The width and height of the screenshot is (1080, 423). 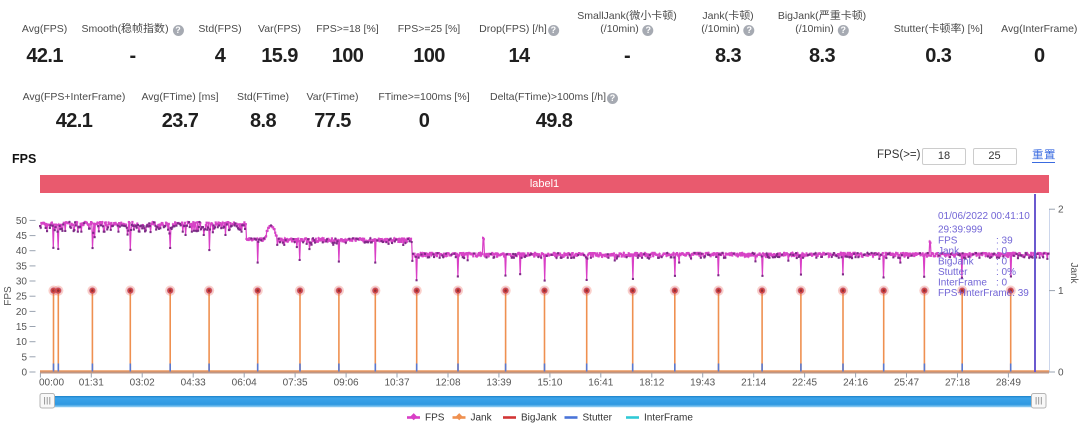 I want to click on svg-text: 50, so click(x=22, y=221).